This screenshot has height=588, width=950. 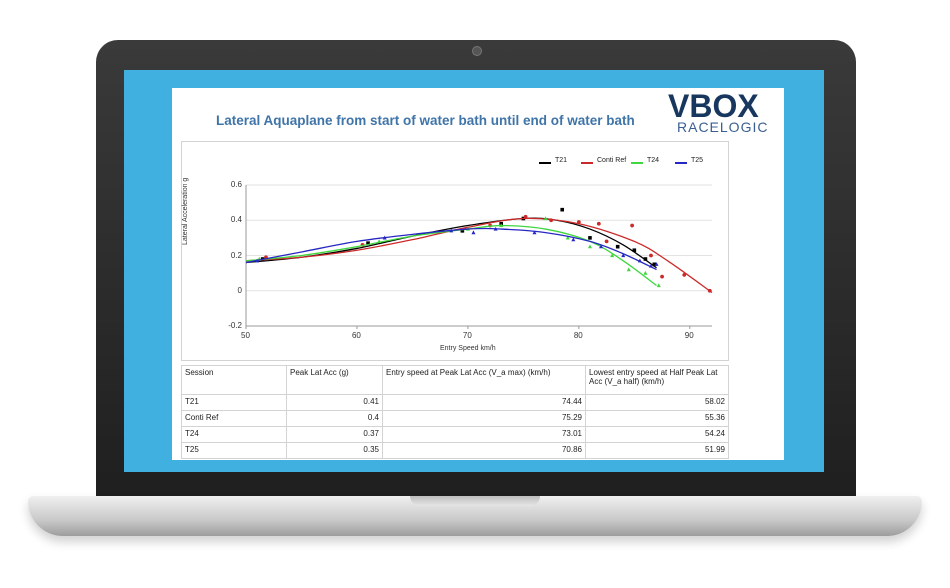 I want to click on racelogic-logo-text: RACELOGIC, so click(x=723, y=127).